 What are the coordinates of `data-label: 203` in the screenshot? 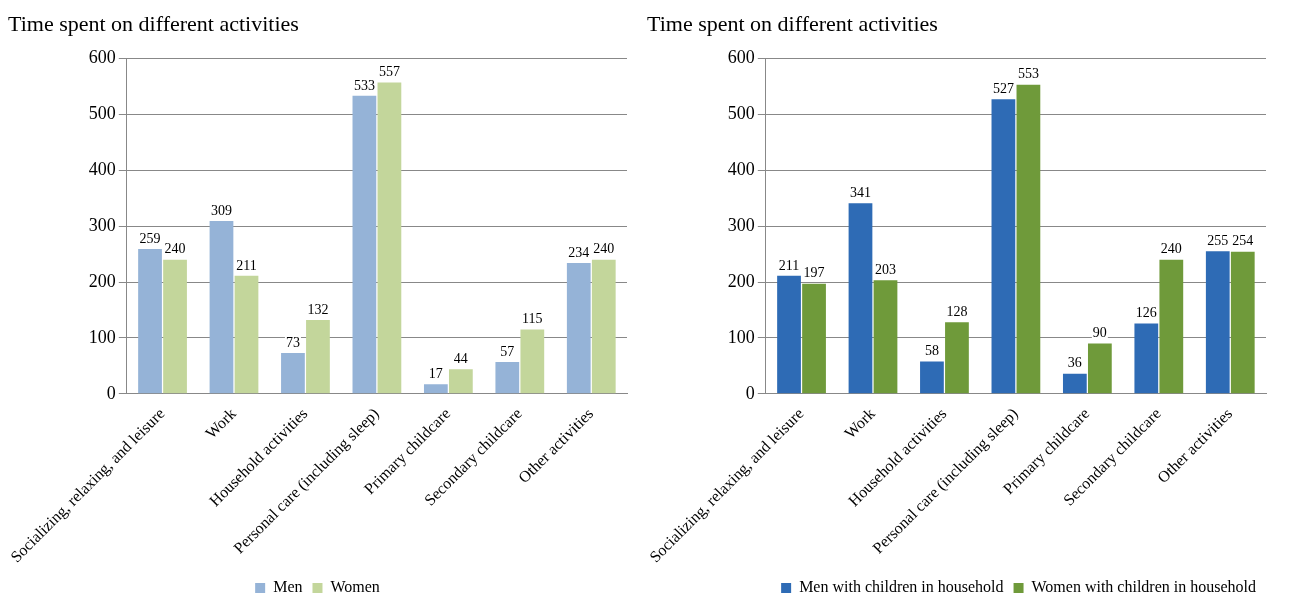 It's located at (885, 270).